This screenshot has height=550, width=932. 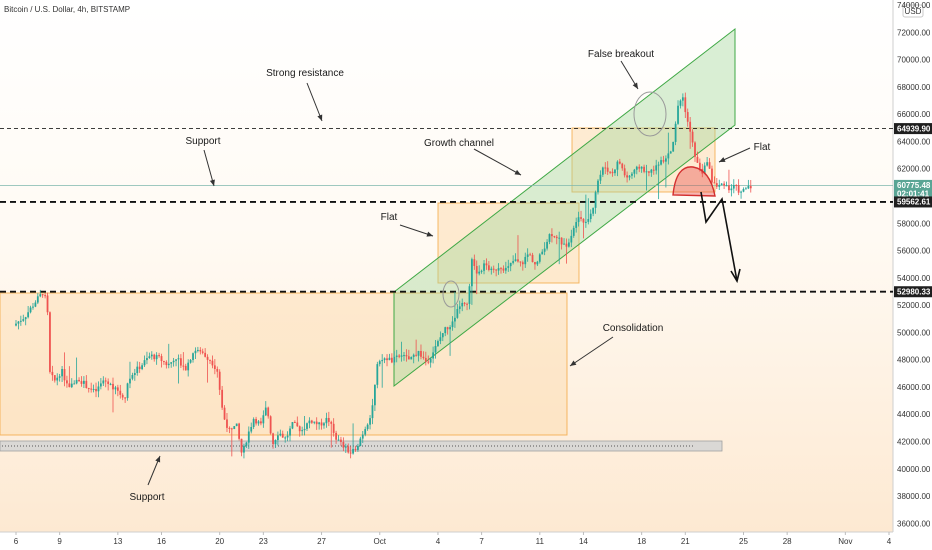 I want to click on projected-path, so click(x=719, y=236).